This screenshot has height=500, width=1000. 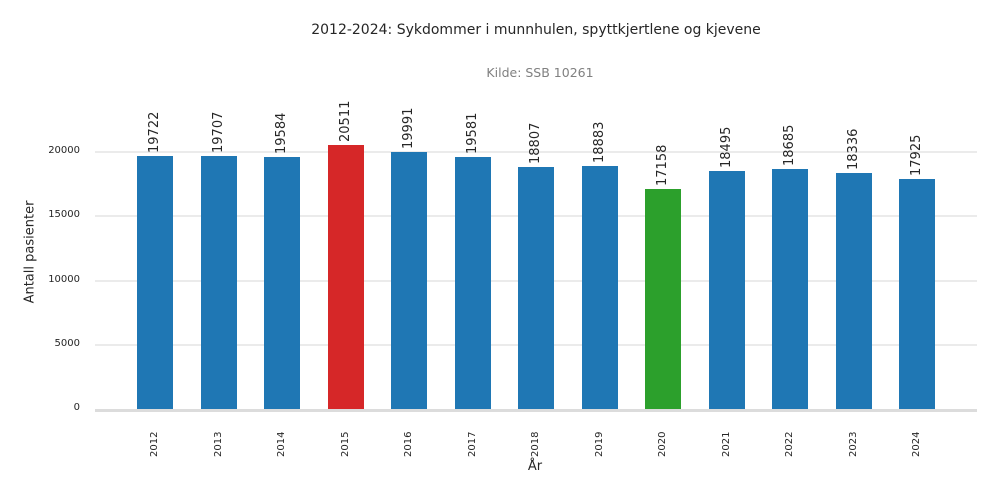 What do you see at coordinates (663, 298) in the screenshot?
I see `bar-2020` at bounding box center [663, 298].